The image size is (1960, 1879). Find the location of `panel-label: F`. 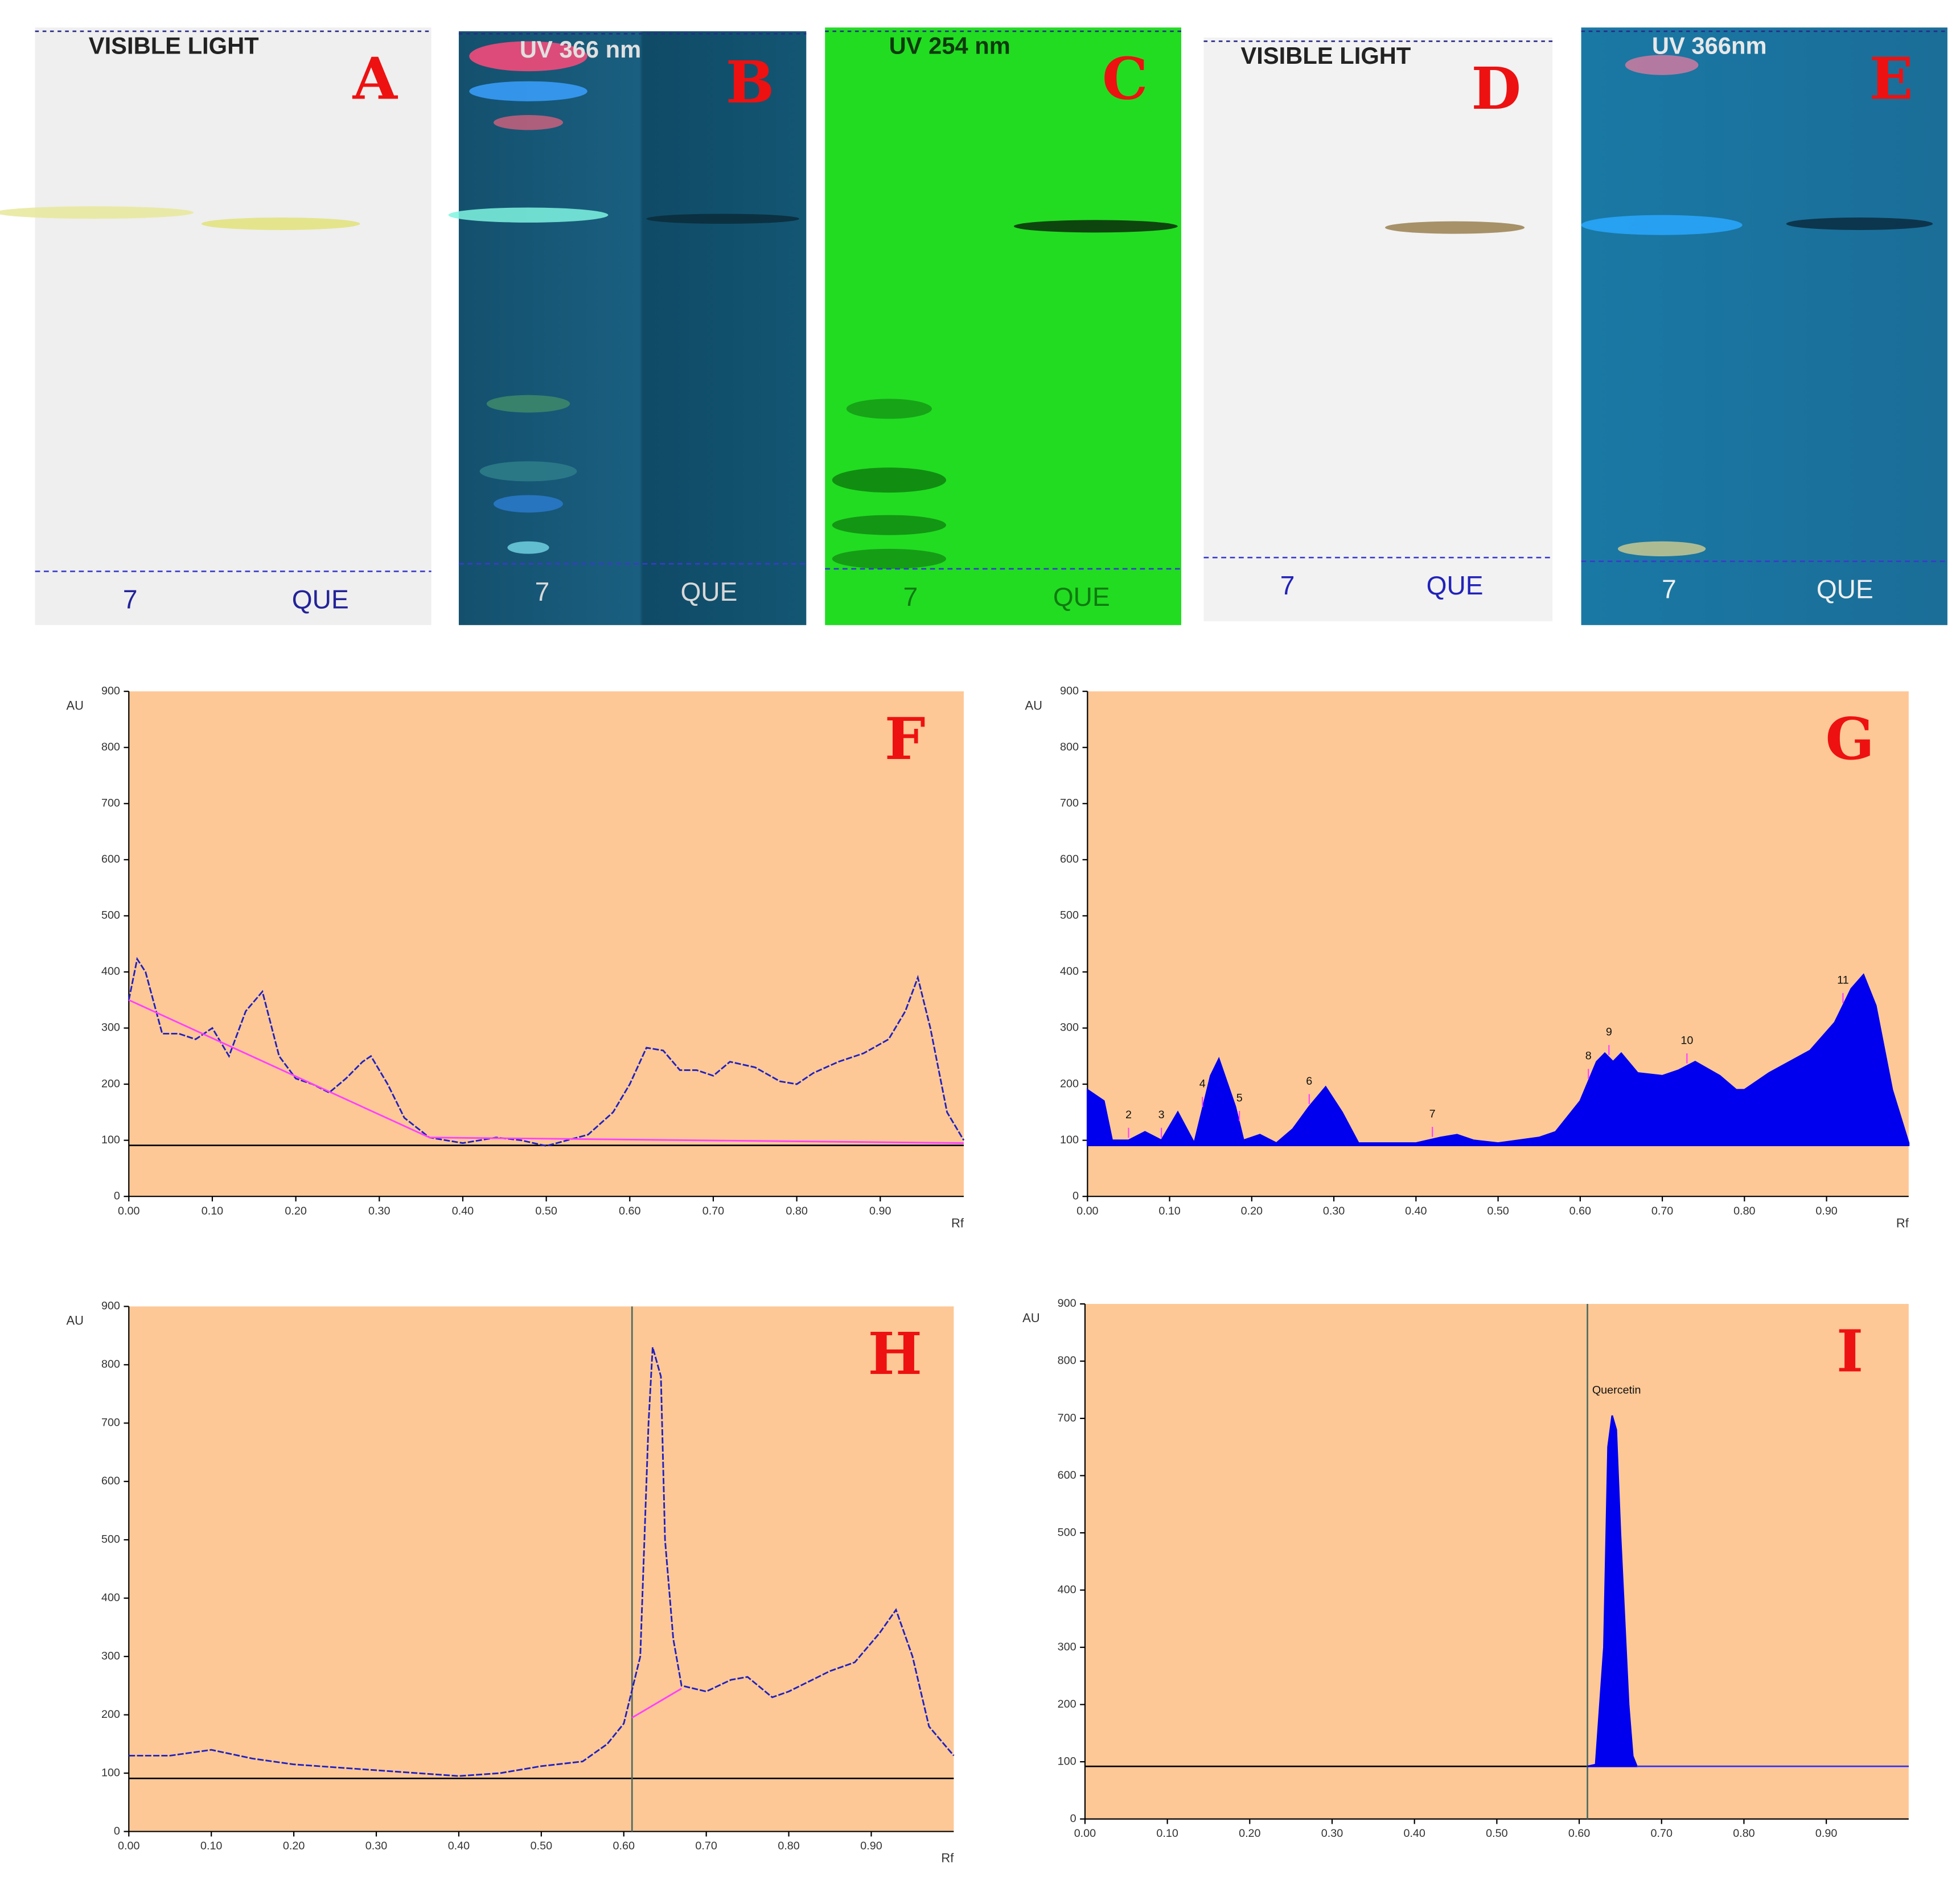

panel-label: F is located at coordinates (905, 739).